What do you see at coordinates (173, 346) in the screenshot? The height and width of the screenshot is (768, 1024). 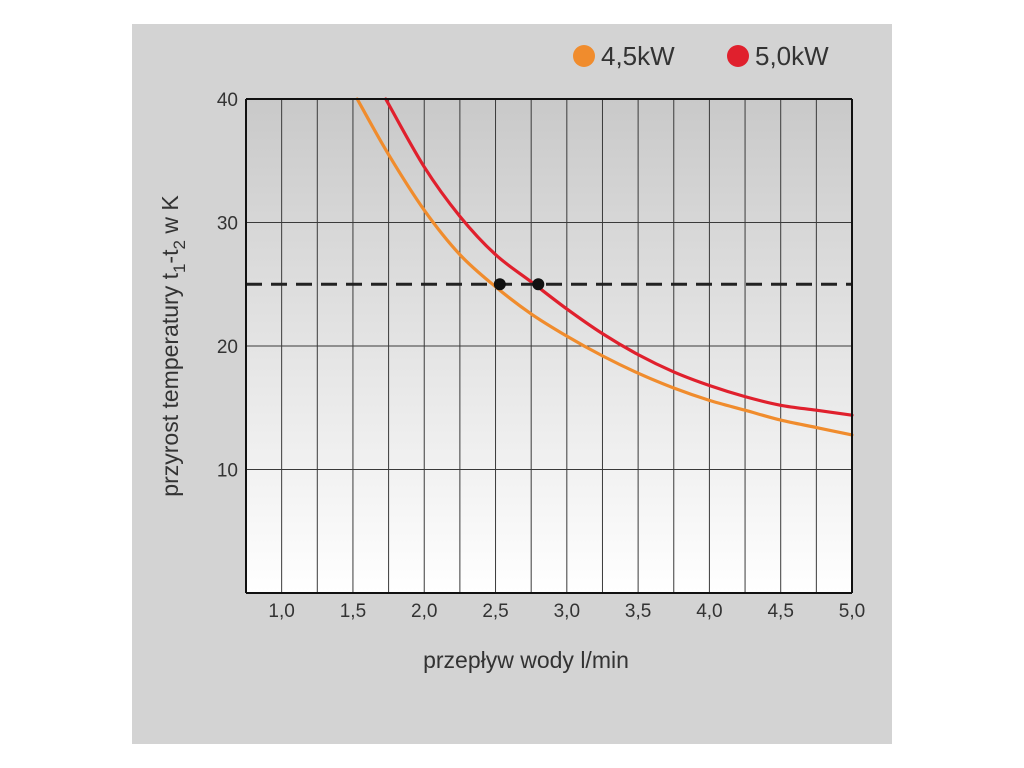 I see `y-axis-title: przyrost temperatury t1-t2 w K` at bounding box center [173, 346].